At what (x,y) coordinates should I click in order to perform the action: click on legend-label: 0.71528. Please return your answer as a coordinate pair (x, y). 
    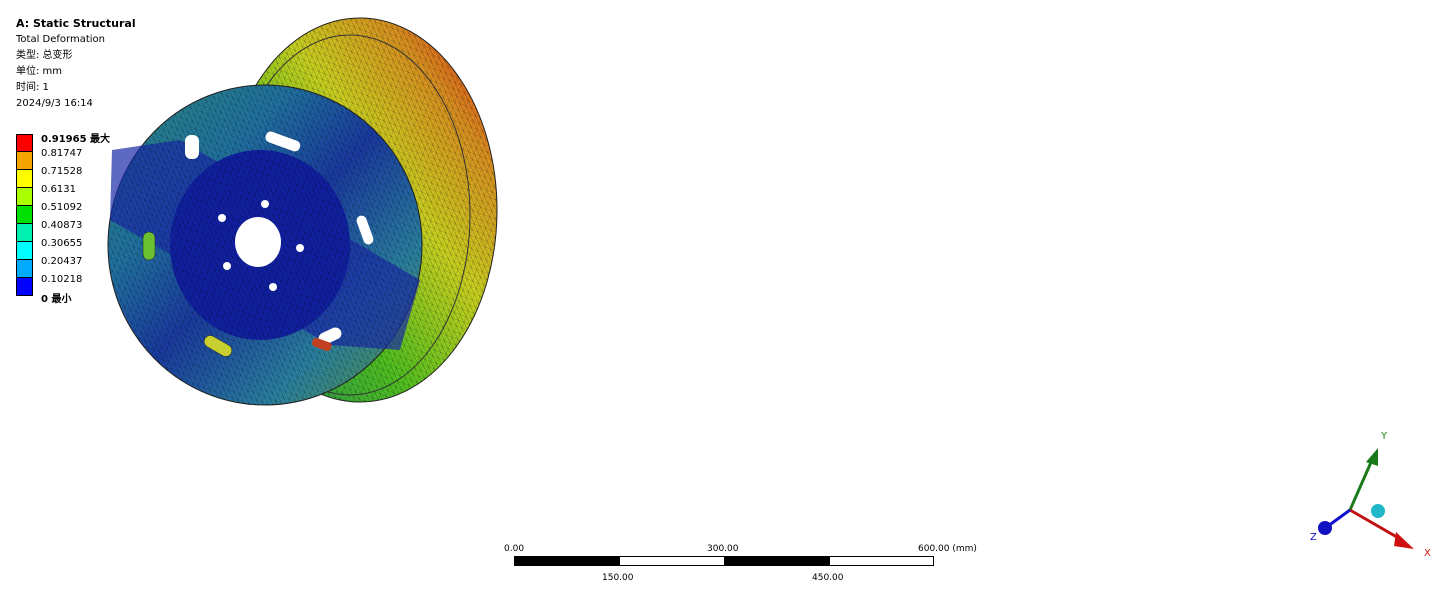
    Looking at the image, I should click on (62, 171).